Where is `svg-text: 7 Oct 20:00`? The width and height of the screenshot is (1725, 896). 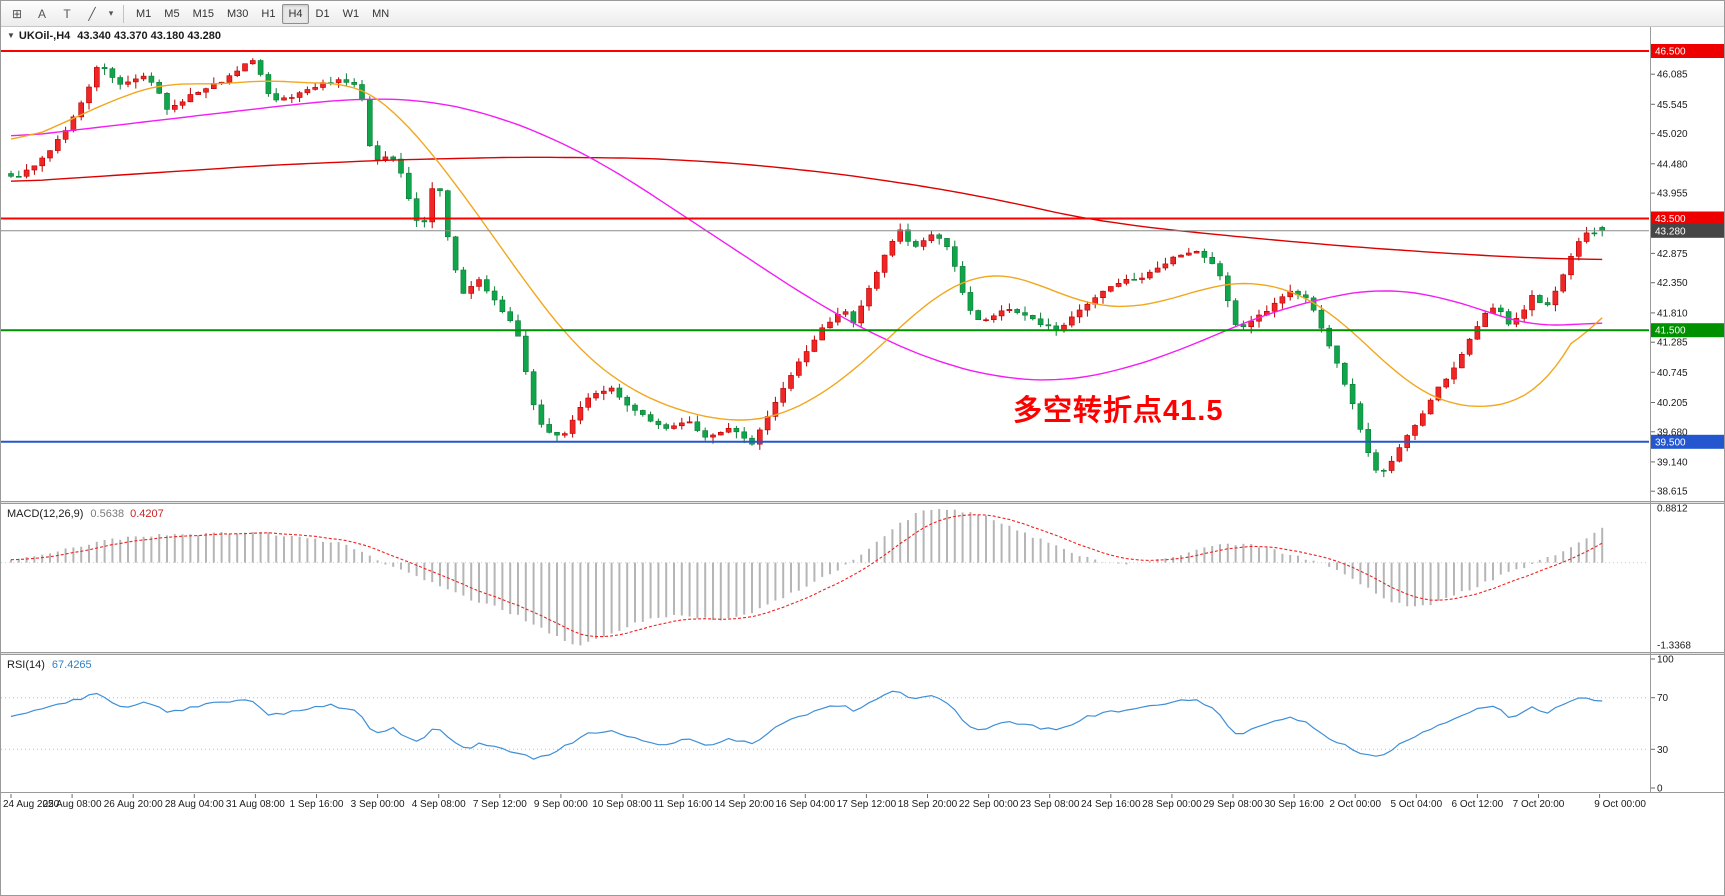 svg-text: 7 Oct 20:00 is located at coordinates (1539, 804).